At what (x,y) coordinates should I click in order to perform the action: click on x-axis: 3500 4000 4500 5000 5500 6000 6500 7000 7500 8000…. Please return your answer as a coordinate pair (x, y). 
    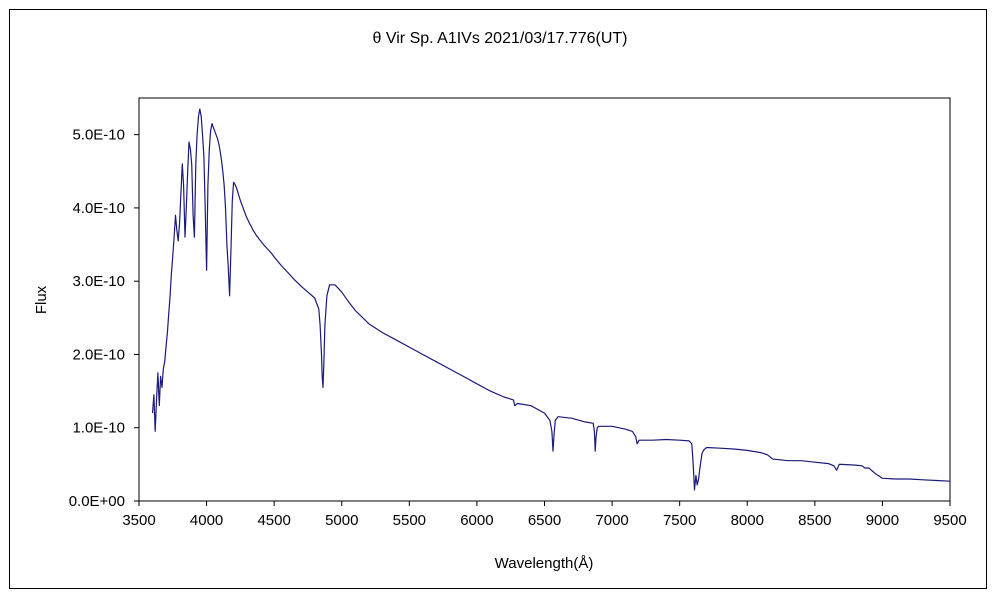
    Looking at the image, I should click on (544, 515).